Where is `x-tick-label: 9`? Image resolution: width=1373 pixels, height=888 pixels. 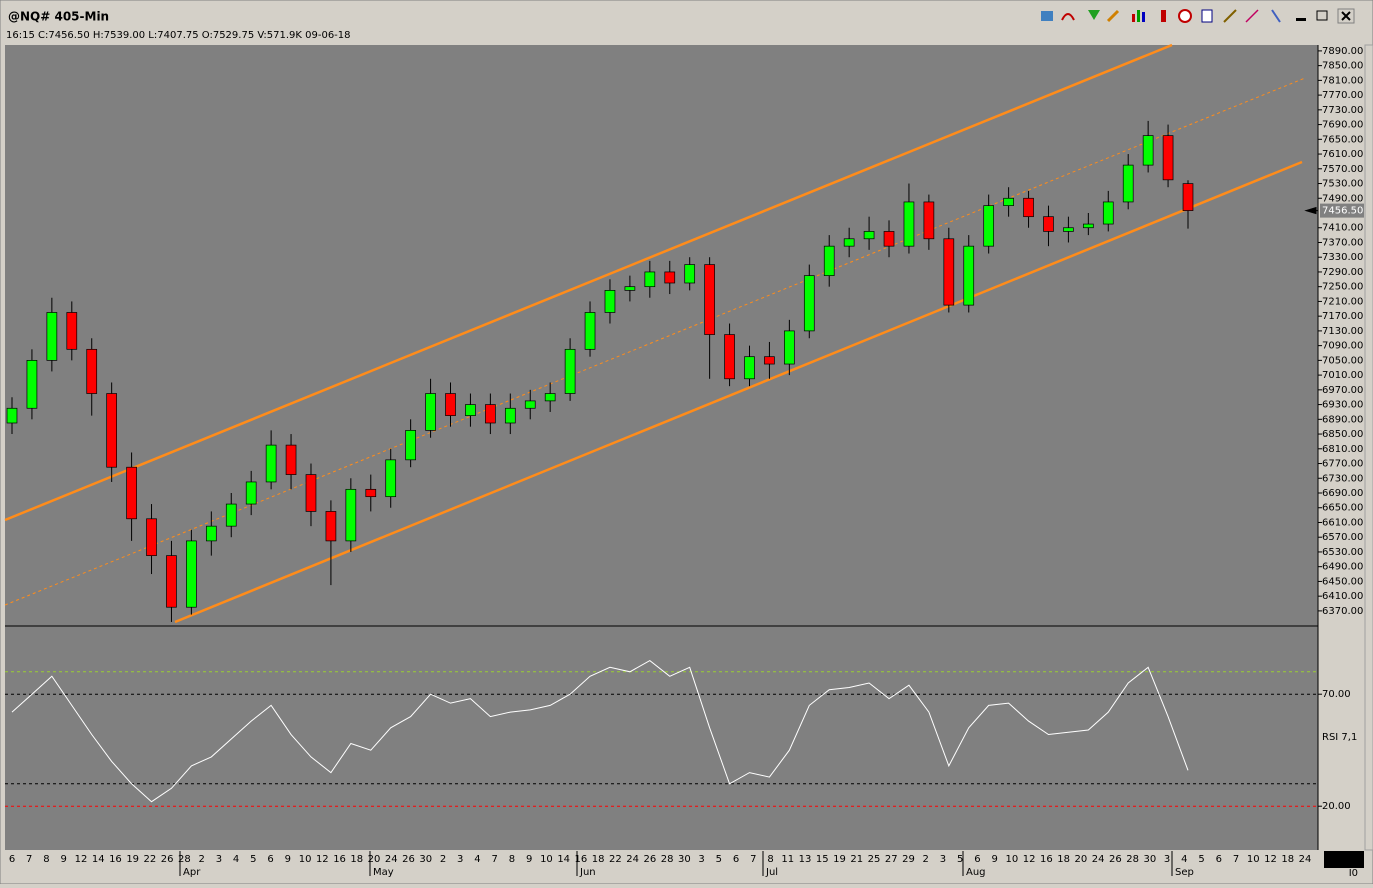 x-tick-label: 9 is located at coordinates (529, 859).